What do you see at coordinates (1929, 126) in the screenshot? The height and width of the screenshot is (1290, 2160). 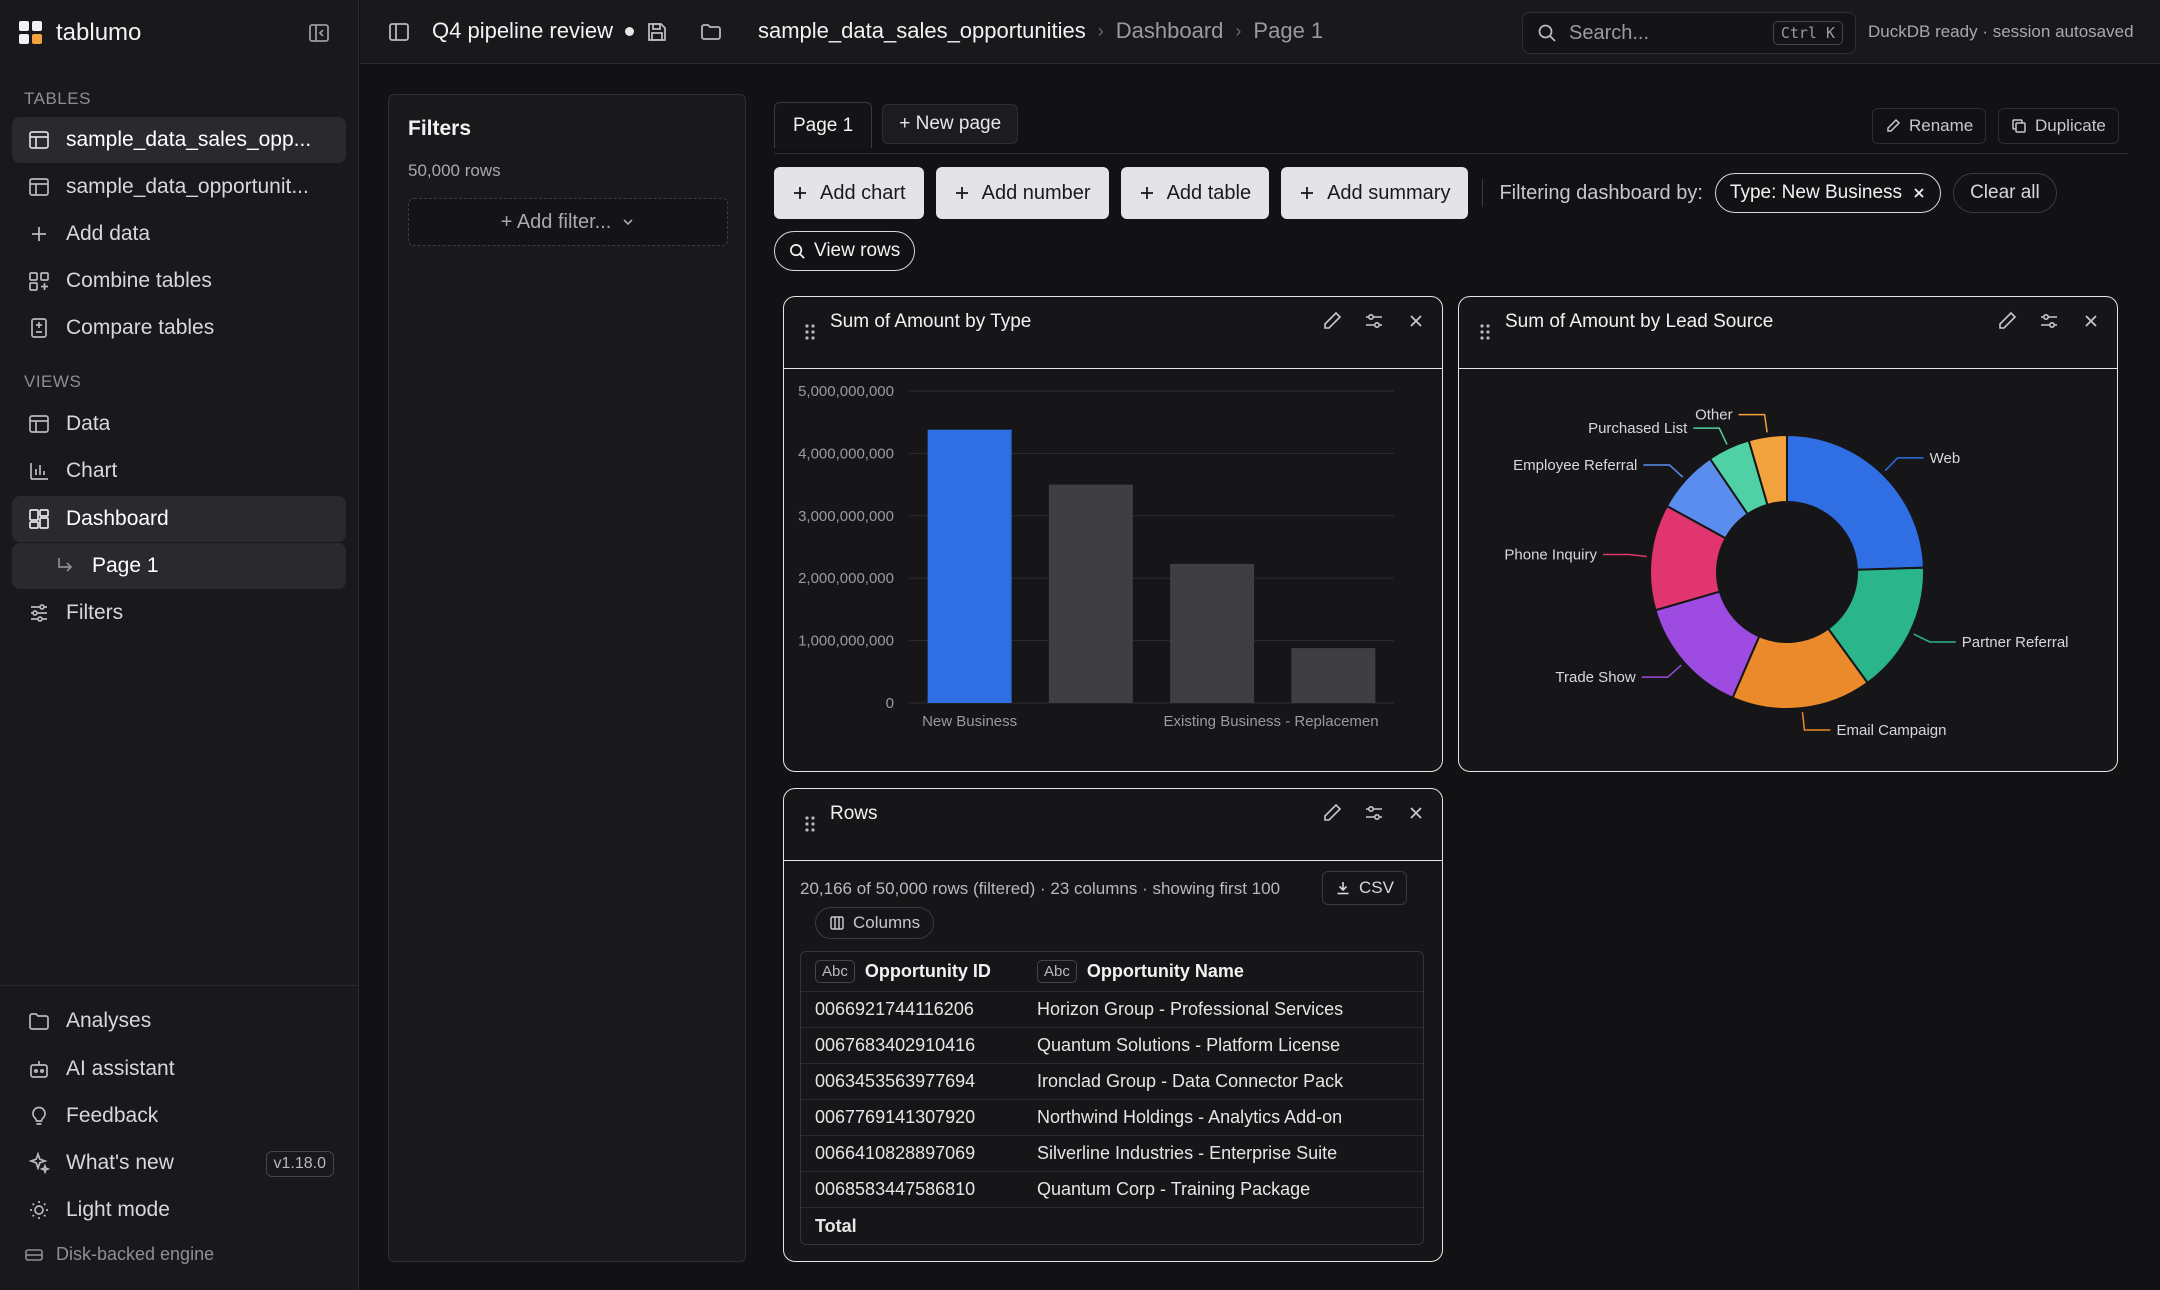 I see `rename-button: Rename` at bounding box center [1929, 126].